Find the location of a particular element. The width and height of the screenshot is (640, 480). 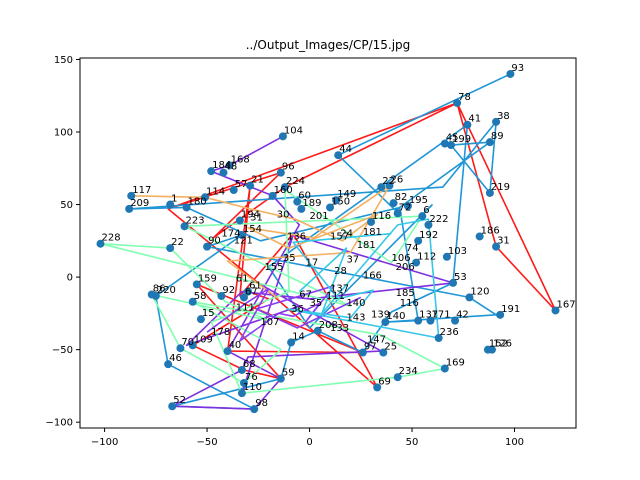

point-label: 40 is located at coordinates (235, 345).